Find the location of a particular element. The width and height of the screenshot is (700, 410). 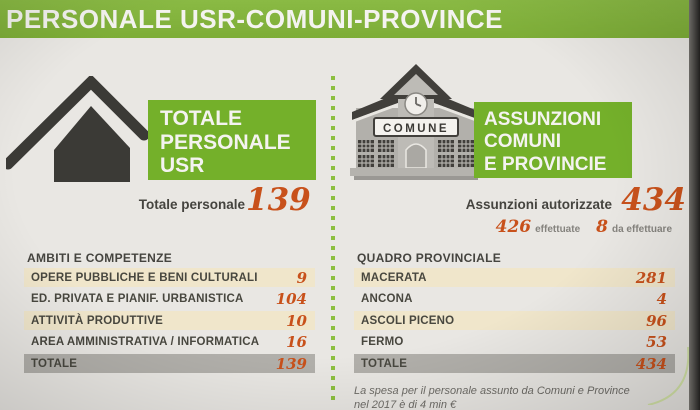

right-substats: 426 effettuate 8 da effettuare is located at coordinates (546, 227).